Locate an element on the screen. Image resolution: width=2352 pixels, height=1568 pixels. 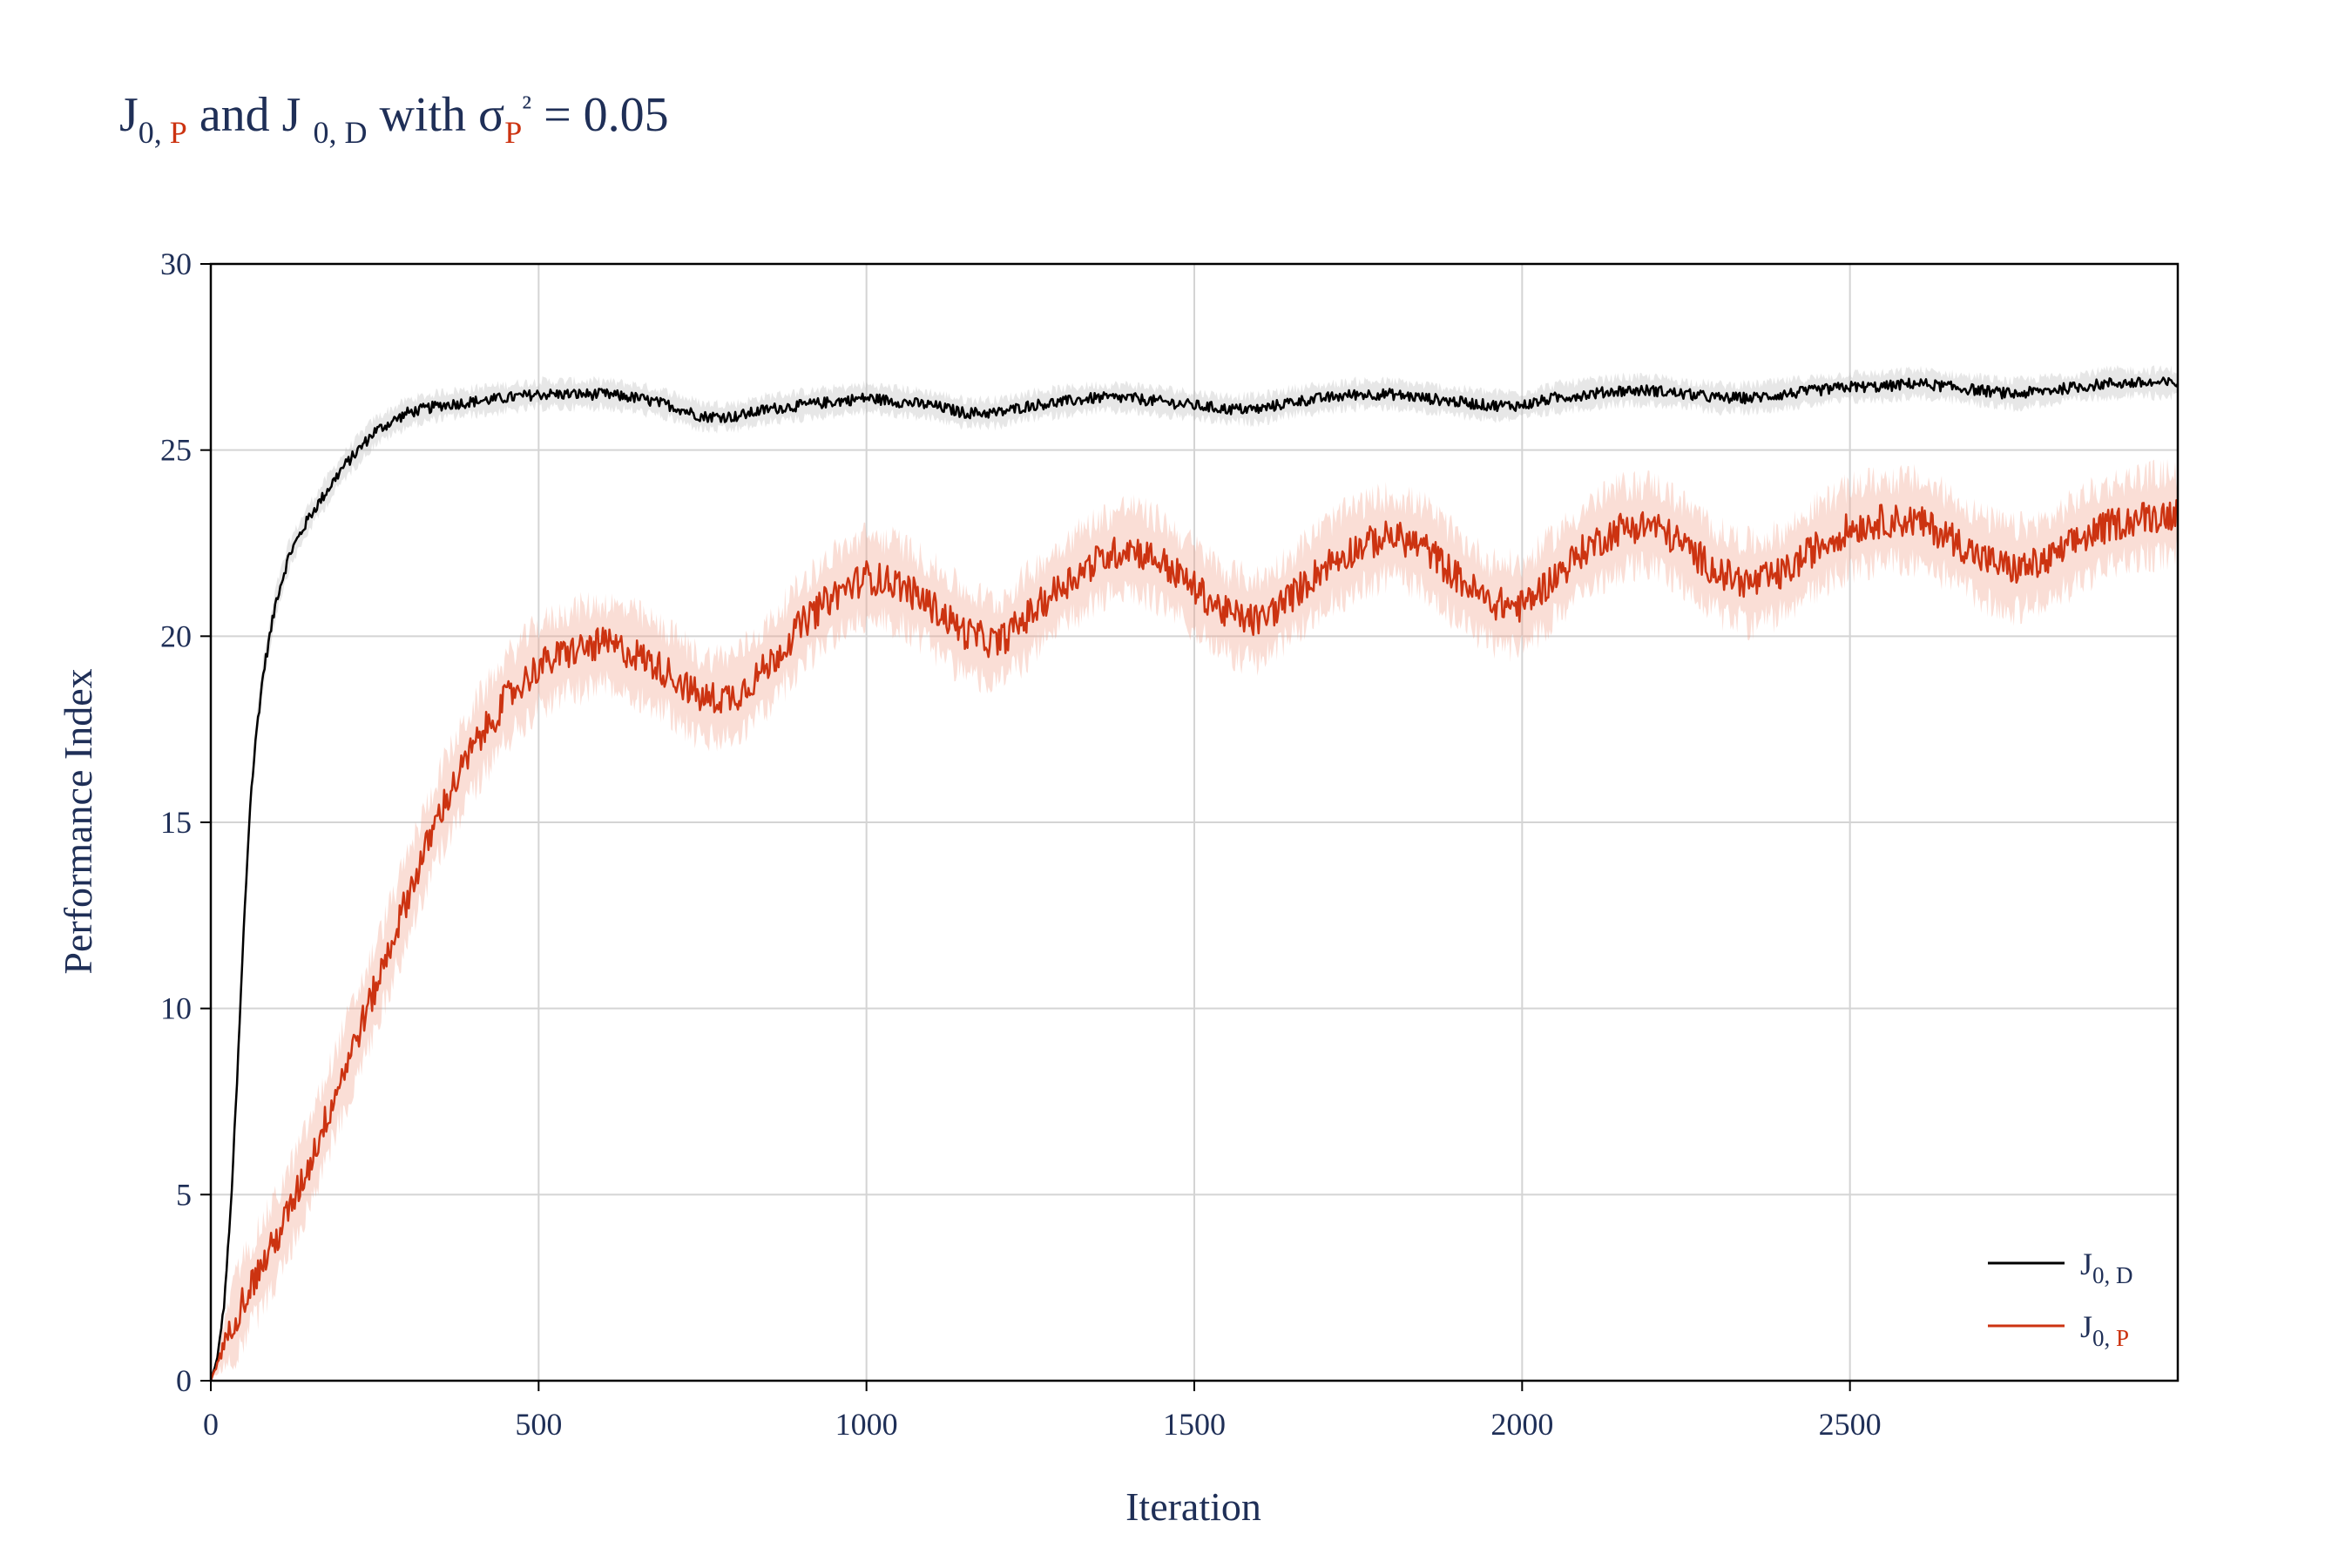
x-tick-label-1000: 1000 is located at coordinates (866, 1424).